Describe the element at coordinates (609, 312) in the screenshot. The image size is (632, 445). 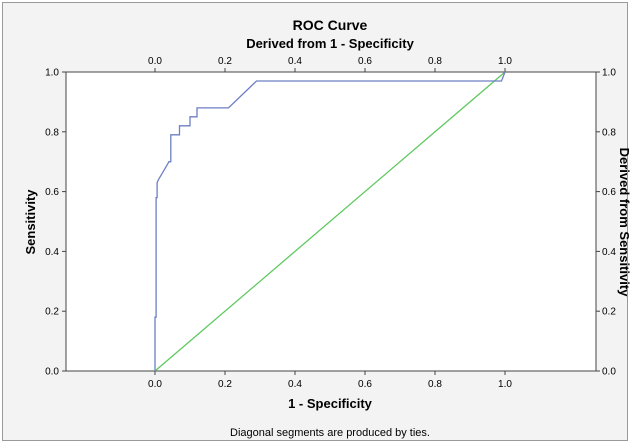
I see `y-tick-label-right: 0.2` at that location.